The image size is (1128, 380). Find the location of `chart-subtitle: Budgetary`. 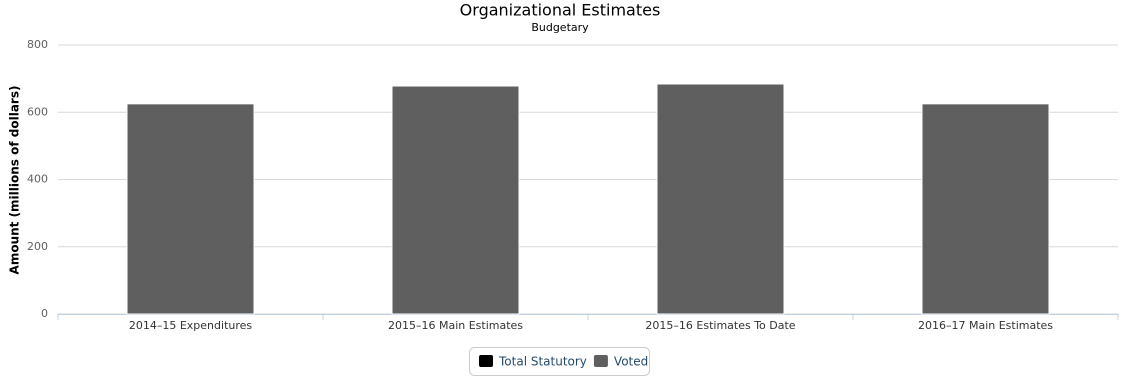

chart-subtitle: Budgetary is located at coordinates (560, 27).